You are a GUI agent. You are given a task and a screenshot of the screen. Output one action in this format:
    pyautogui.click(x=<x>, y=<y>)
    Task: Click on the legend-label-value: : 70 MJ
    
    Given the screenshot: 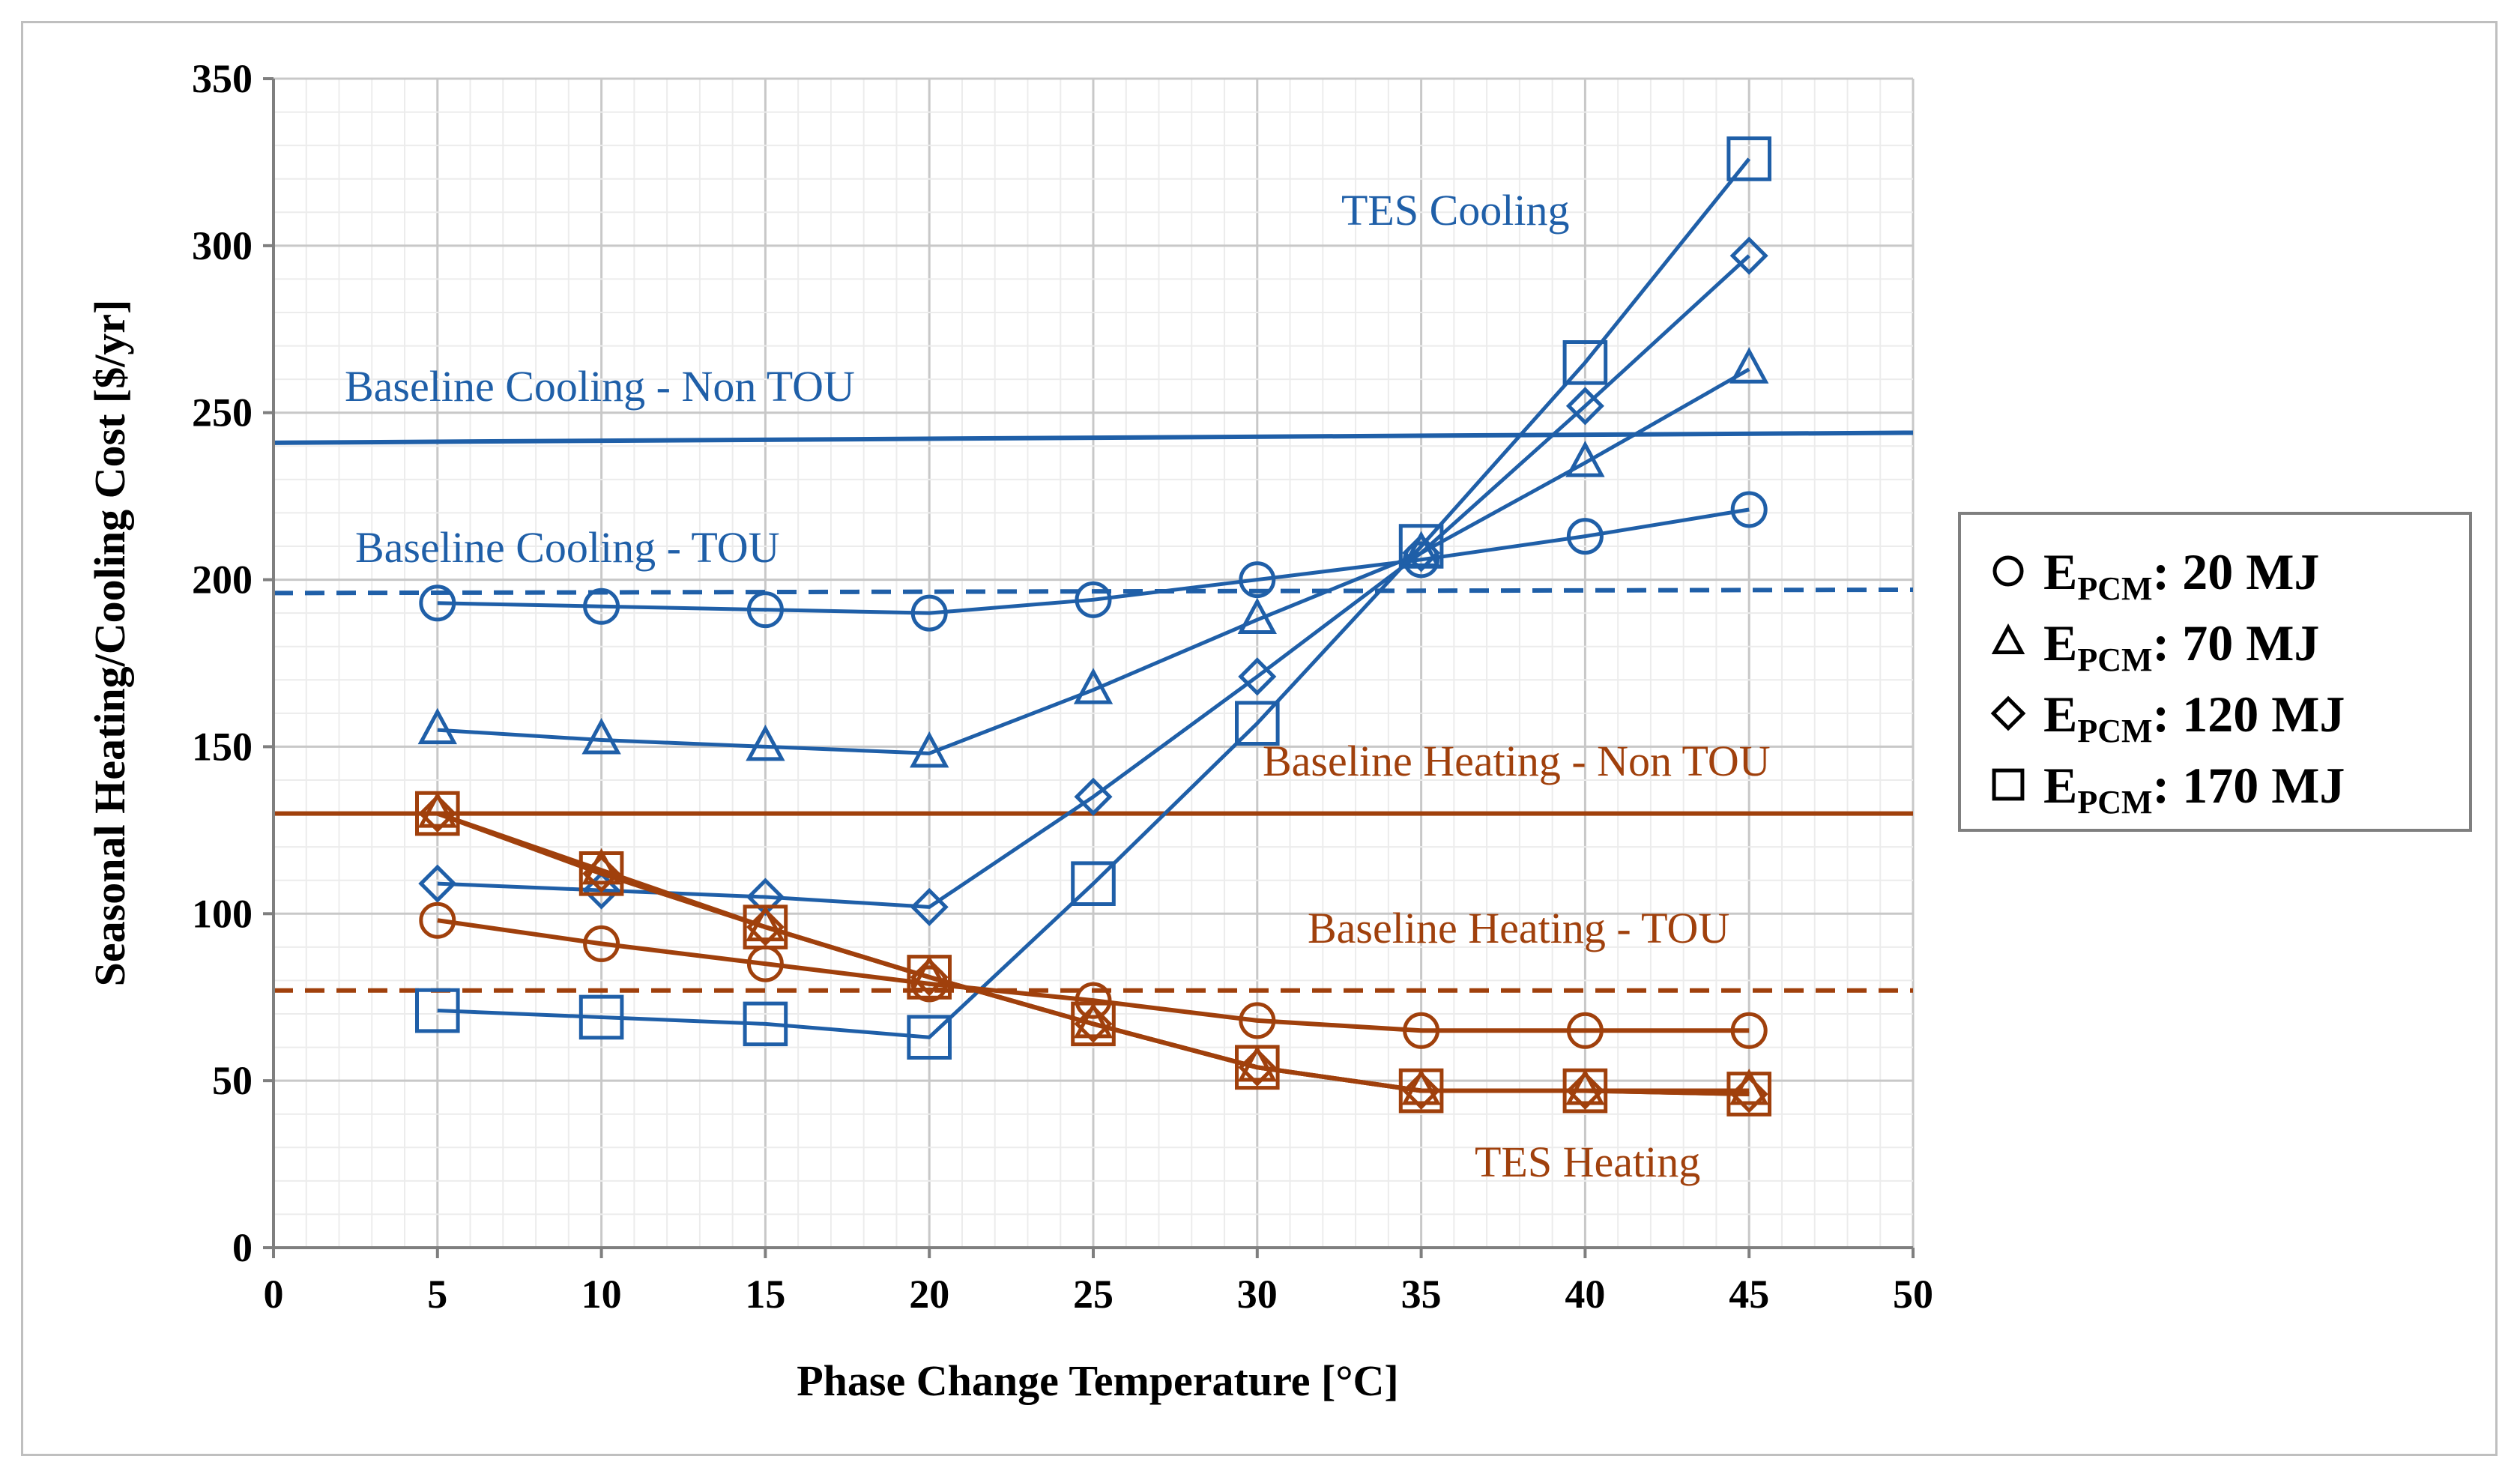 What is the action you would take?
    pyautogui.click(x=2236, y=642)
    